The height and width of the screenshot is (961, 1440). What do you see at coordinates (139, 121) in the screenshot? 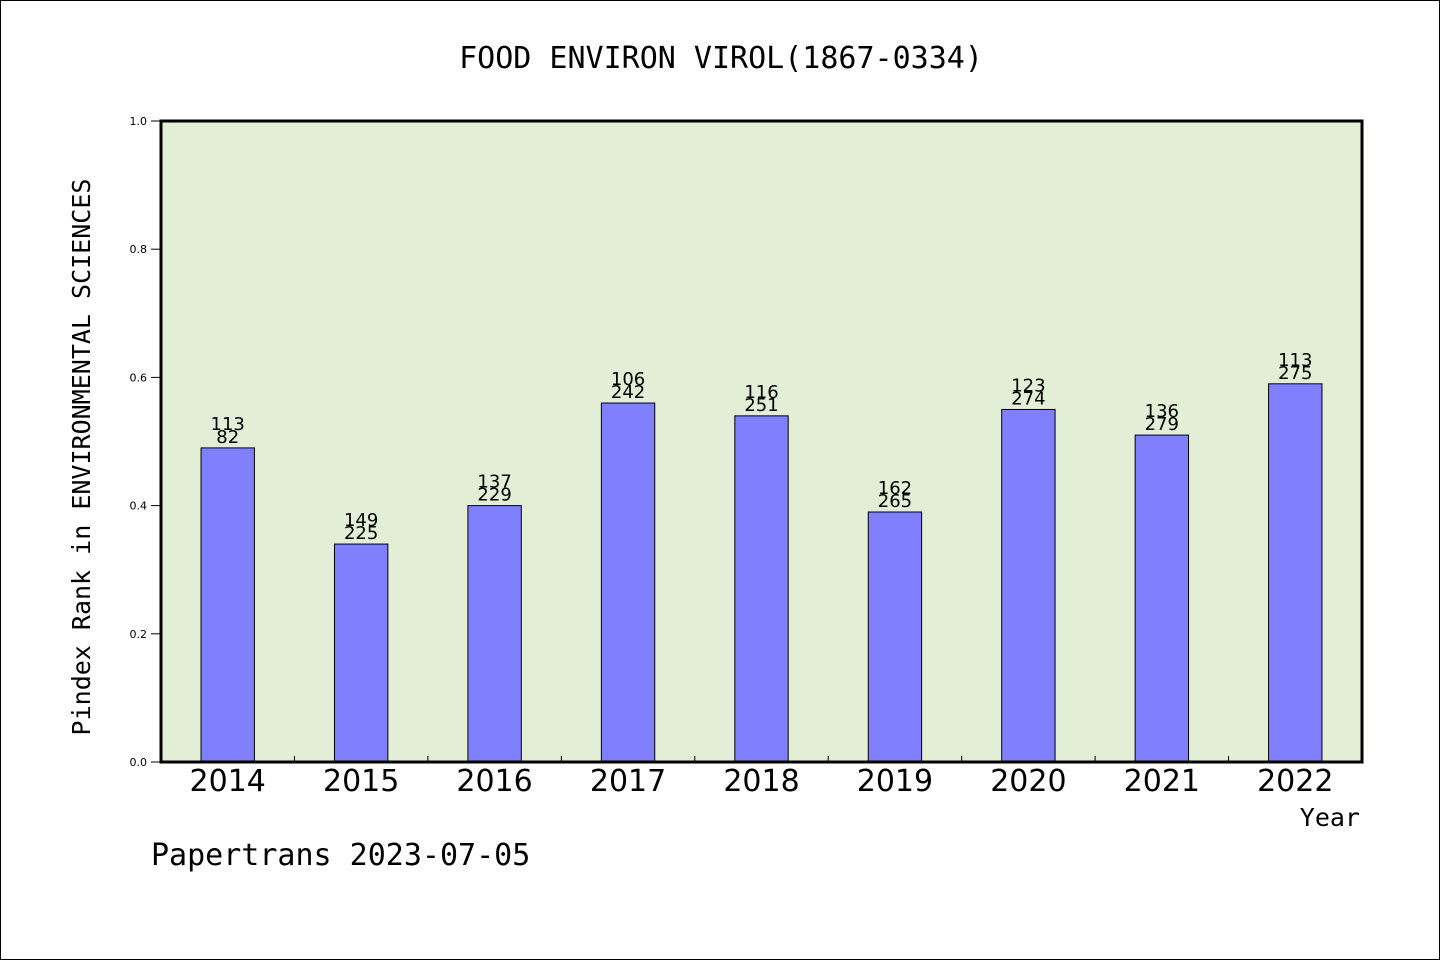
I see `y-tick-label: 1.0` at bounding box center [139, 121].